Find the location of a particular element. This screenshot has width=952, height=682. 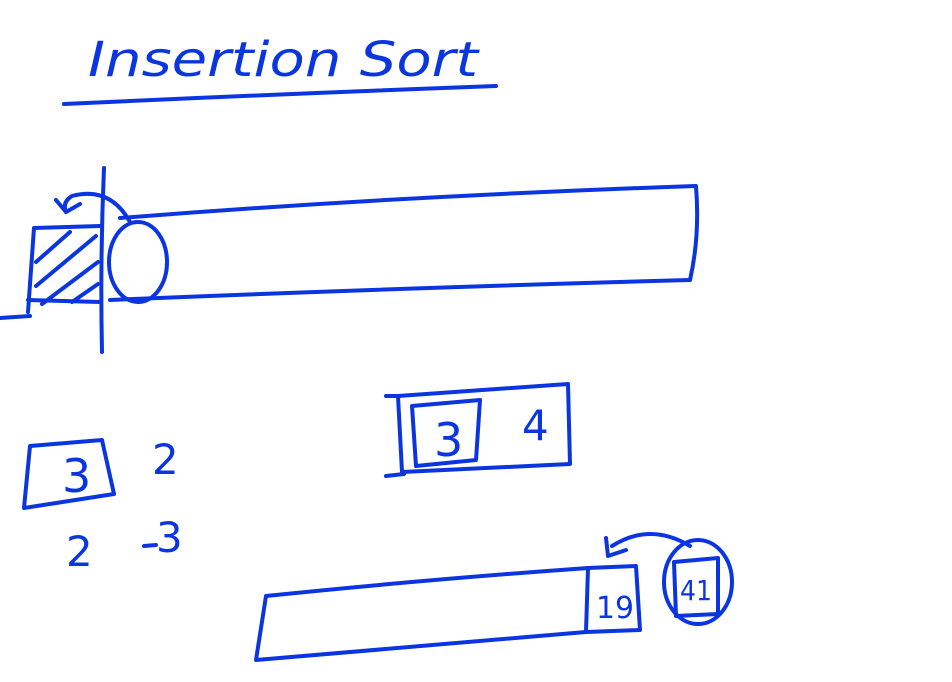

incoming-element-circle is located at coordinates (698, 582).